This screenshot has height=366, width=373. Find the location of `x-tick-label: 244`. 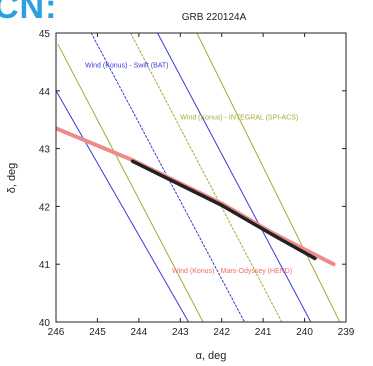

x-tick-label: 244 is located at coordinates (139, 332).